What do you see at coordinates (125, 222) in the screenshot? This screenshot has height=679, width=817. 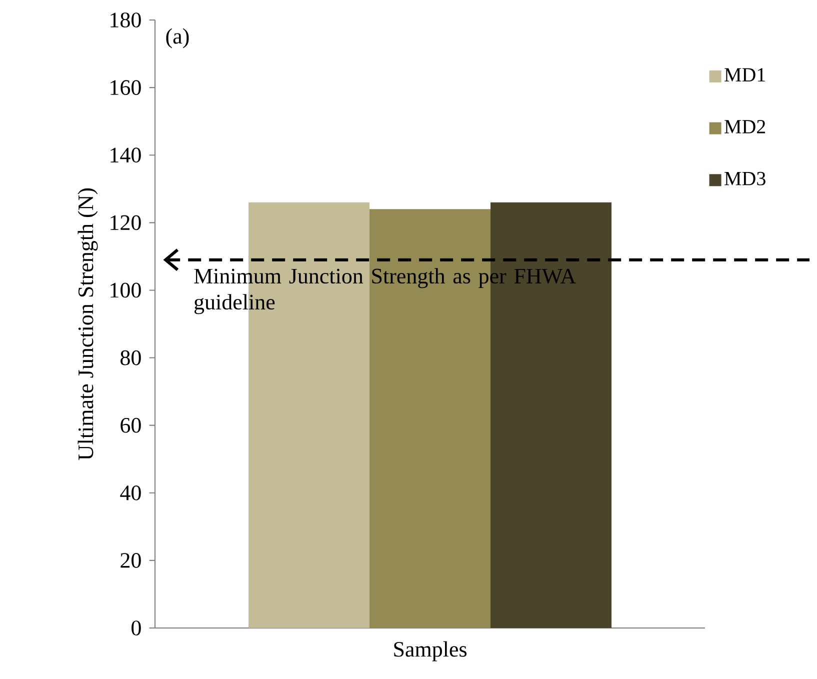 I see `y-tick-label: 120` at bounding box center [125, 222].